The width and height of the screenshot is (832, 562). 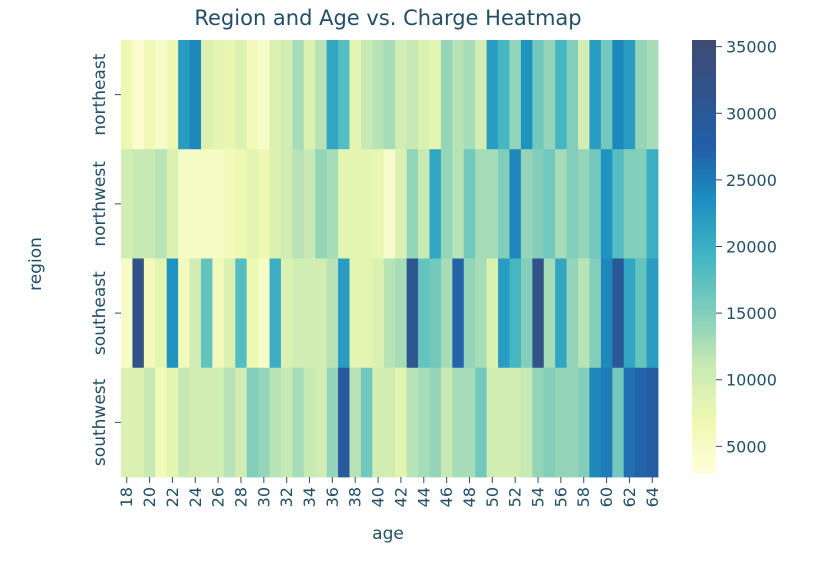 What do you see at coordinates (309, 497) in the screenshot?
I see `x-tick-label: 34` at bounding box center [309, 497].